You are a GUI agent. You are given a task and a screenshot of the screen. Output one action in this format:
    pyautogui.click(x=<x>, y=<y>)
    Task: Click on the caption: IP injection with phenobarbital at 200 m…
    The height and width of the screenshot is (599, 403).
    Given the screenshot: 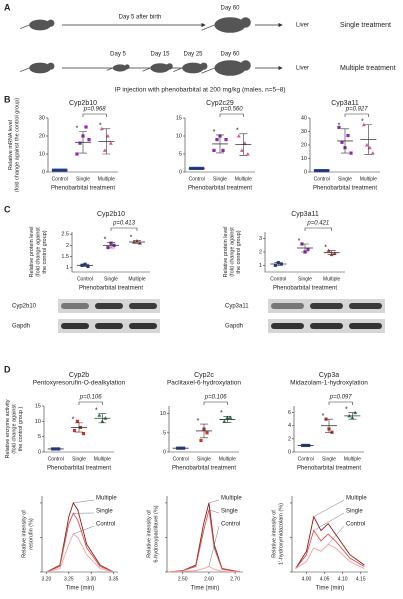 What is the action you would take?
    pyautogui.click(x=200, y=90)
    